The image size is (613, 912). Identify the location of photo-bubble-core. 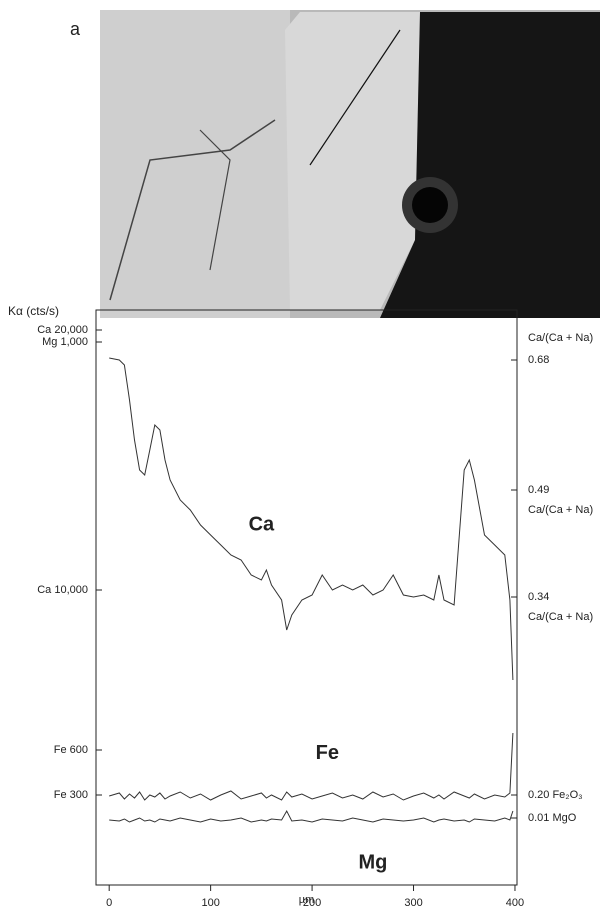
(430, 205).